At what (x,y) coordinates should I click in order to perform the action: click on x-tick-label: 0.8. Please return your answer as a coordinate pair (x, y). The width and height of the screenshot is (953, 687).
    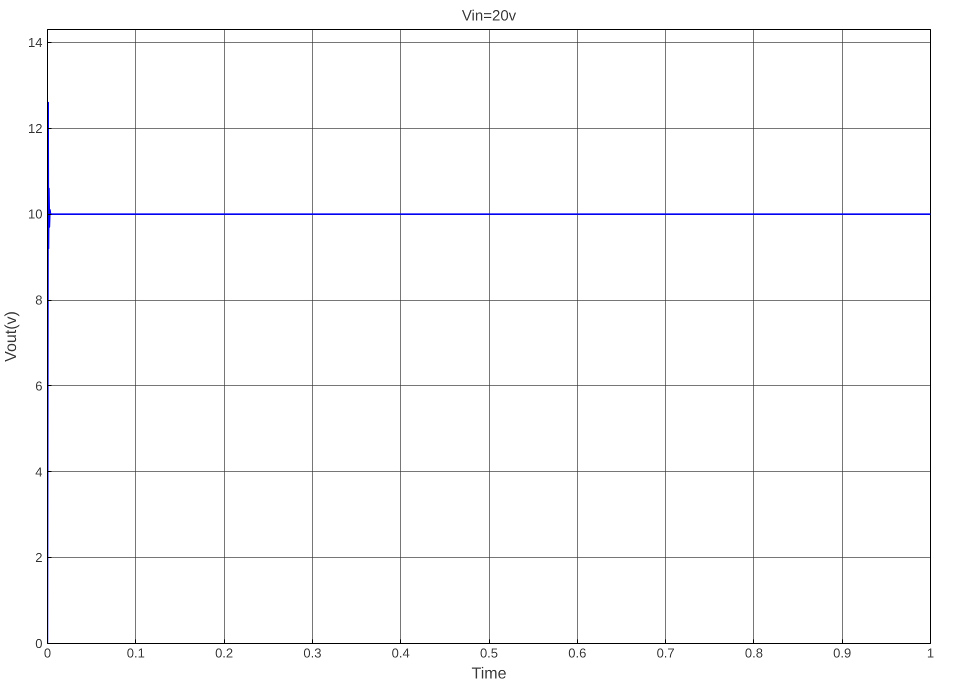
    Looking at the image, I should click on (753, 653).